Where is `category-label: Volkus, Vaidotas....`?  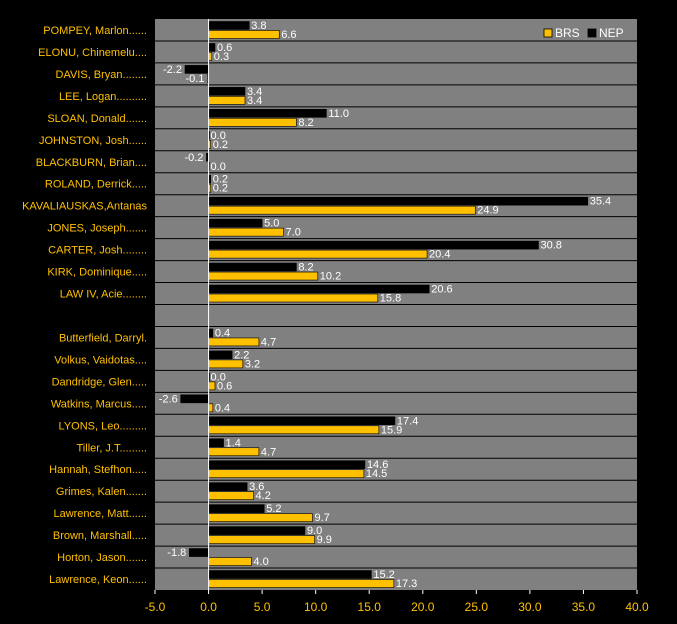
category-label: Volkus, Vaidotas.... is located at coordinates (100, 360).